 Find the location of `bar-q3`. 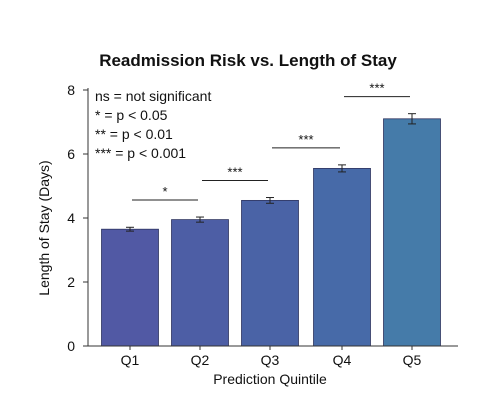

bar-q3 is located at coordinates (270, 273).